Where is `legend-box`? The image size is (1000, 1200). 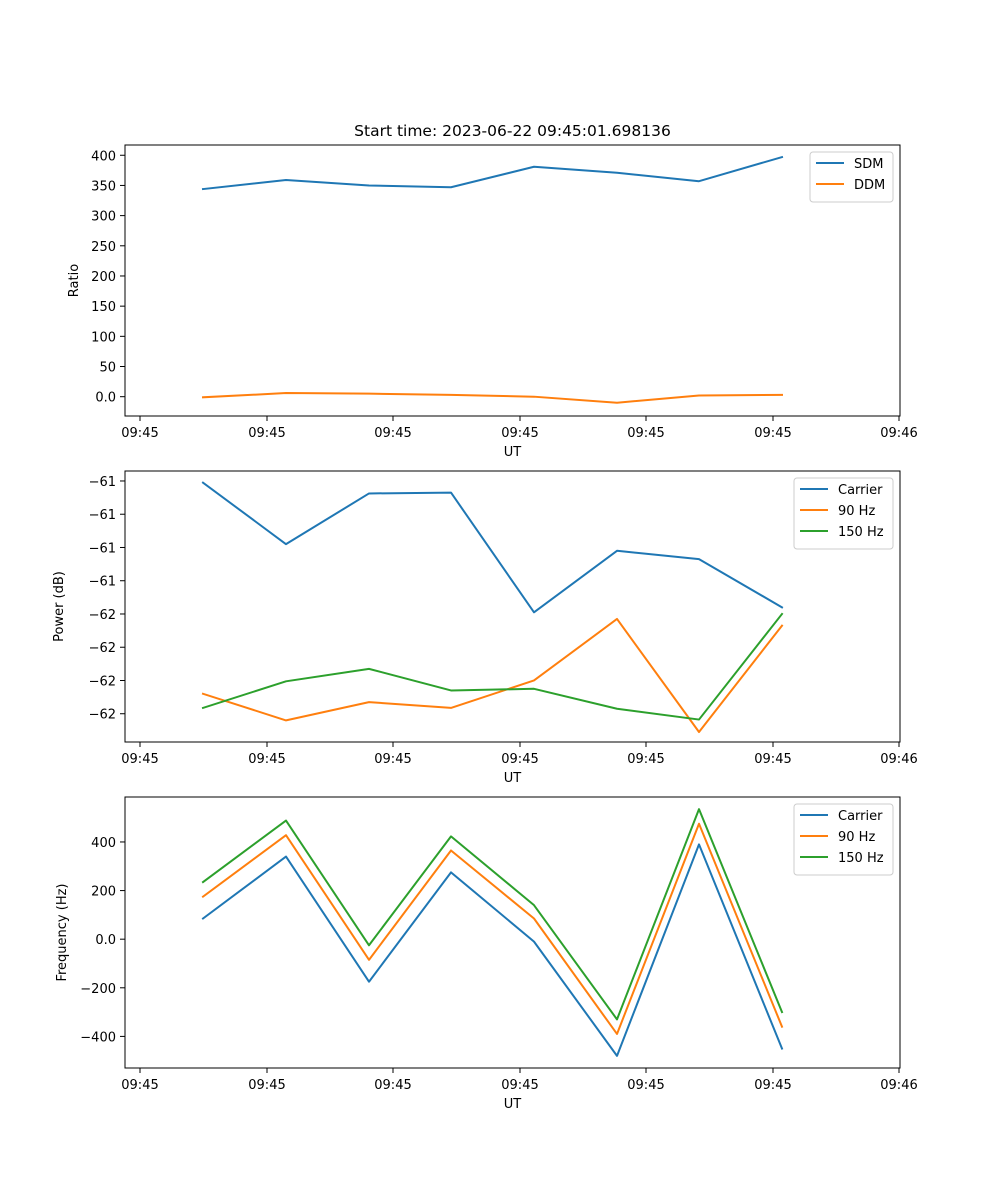
legend-box is located at coordinates (851, 177).